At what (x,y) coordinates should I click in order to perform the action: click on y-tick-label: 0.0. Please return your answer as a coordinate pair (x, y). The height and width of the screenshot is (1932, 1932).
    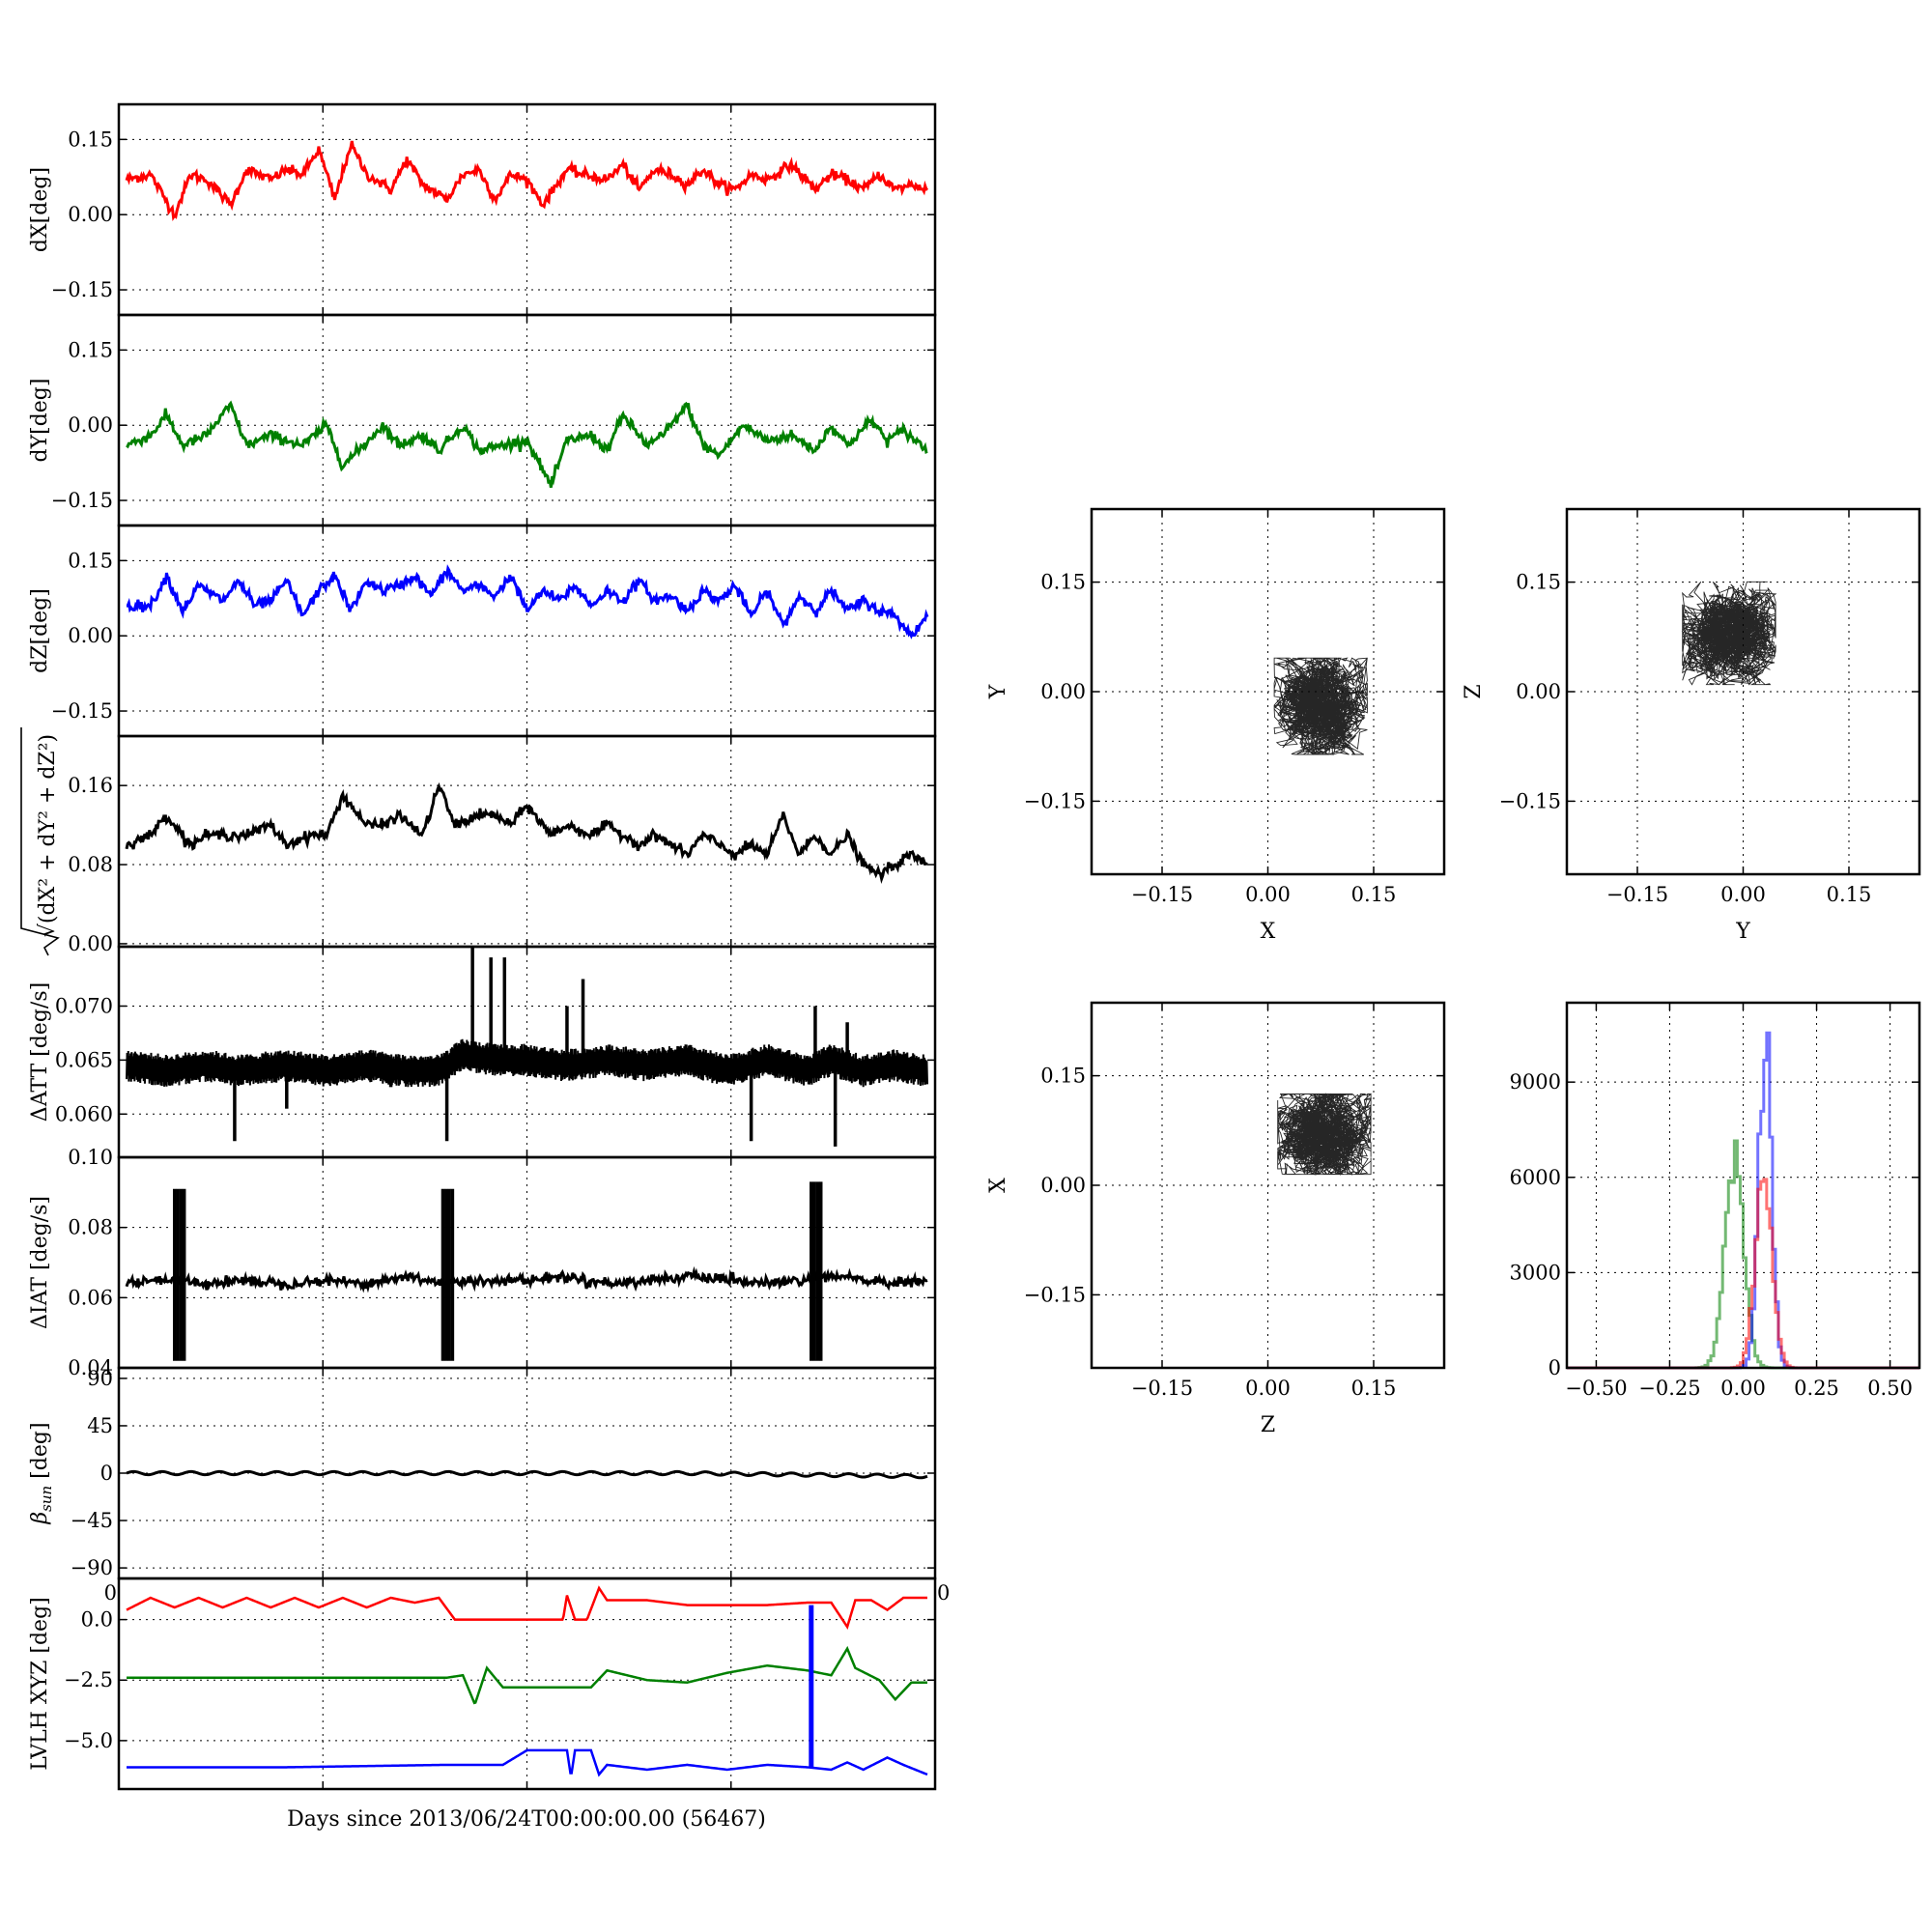
    Looking at the image, I should click on (97, 1620).